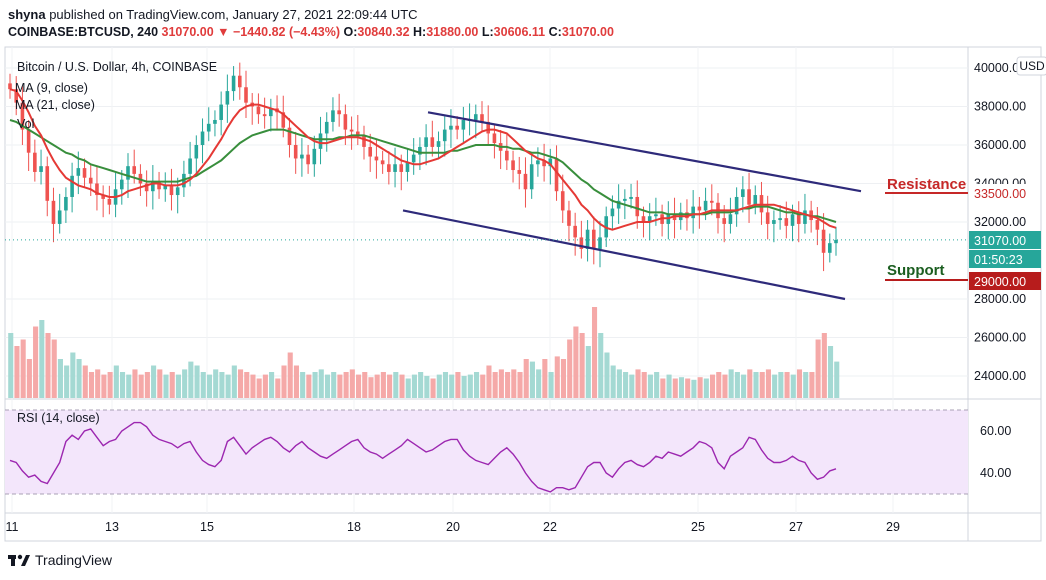  Describe the element at coordinates (487, 32) in the screenshot. I see `low-label: L:` at that location.